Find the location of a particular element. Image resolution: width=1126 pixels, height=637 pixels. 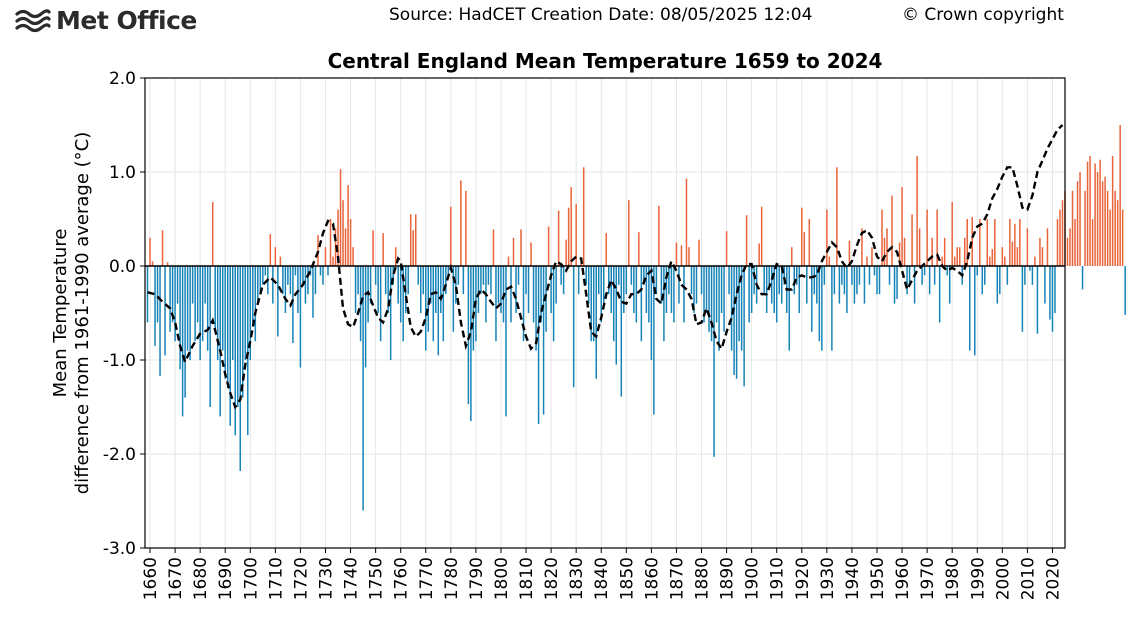

x-tick-label-2000: 2000 is located at coordinates (1003, 578).